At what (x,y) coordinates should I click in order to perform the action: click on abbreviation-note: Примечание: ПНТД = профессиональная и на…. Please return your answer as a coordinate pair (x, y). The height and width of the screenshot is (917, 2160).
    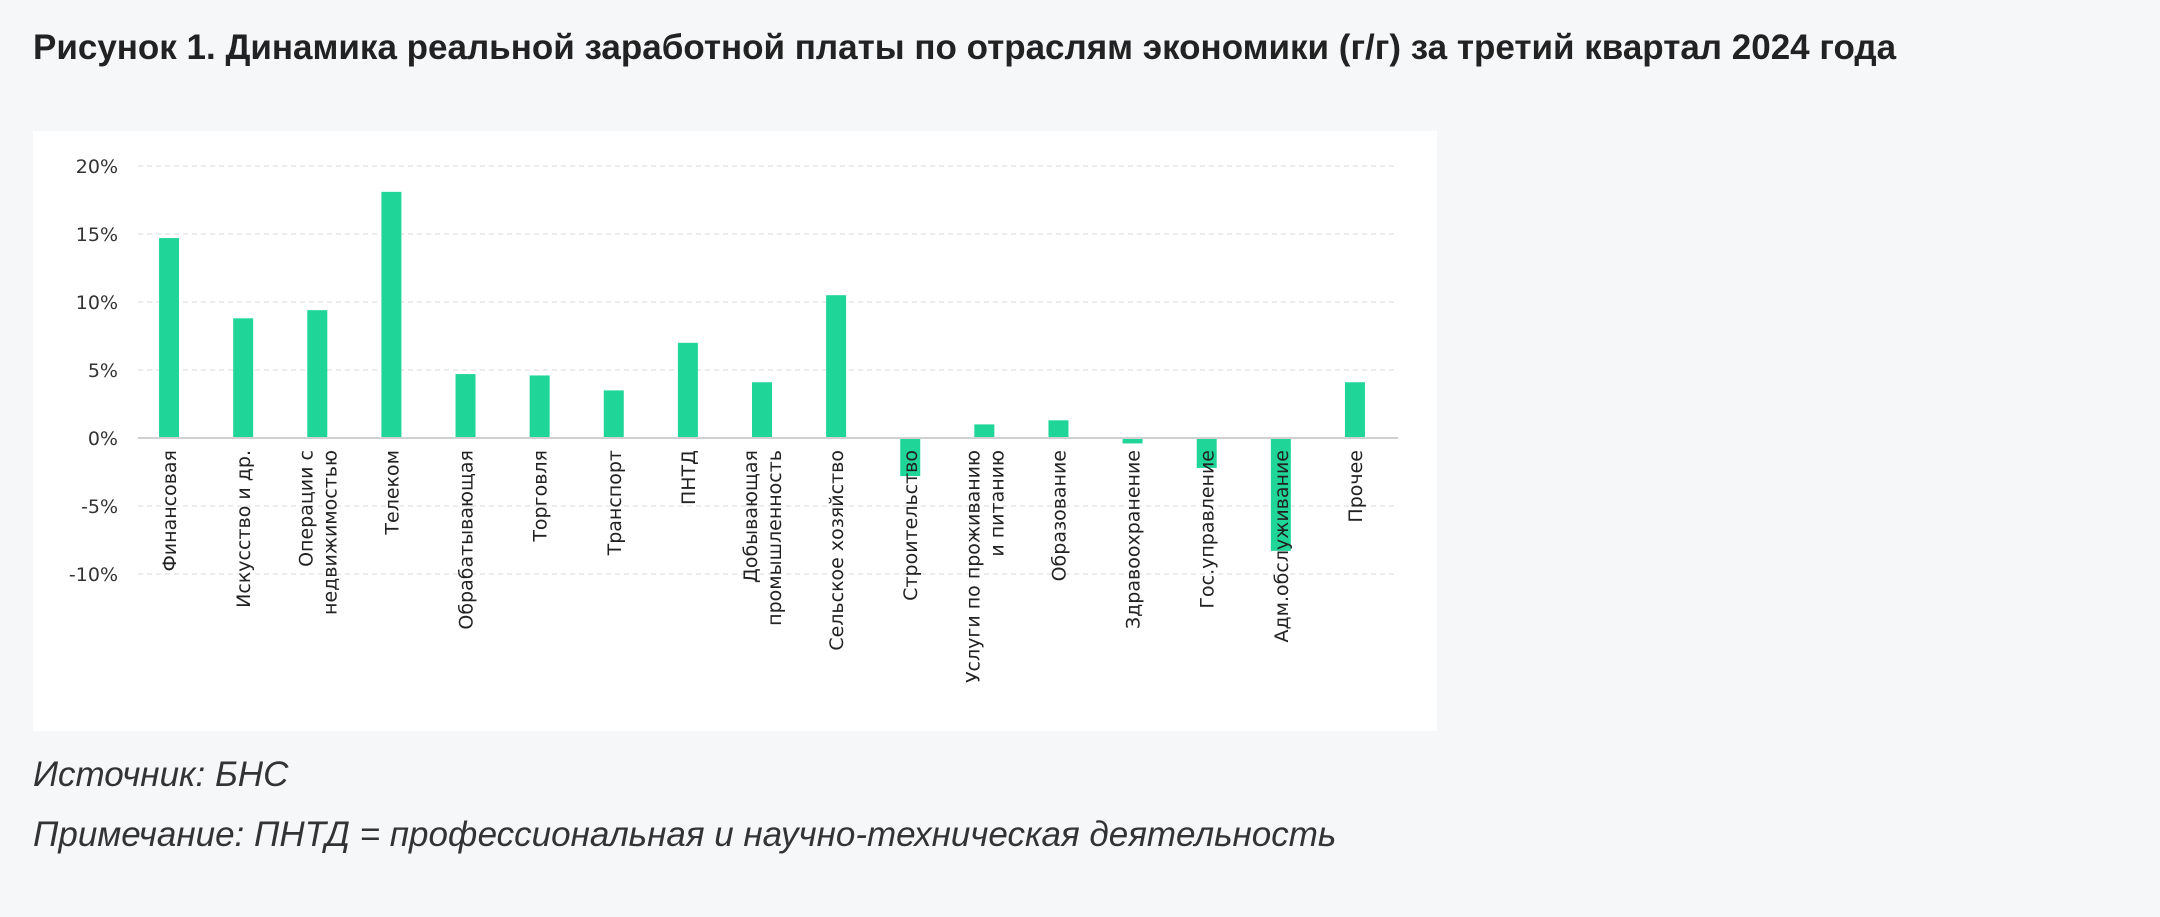
    Looking at the image, I should click on (685, 834).